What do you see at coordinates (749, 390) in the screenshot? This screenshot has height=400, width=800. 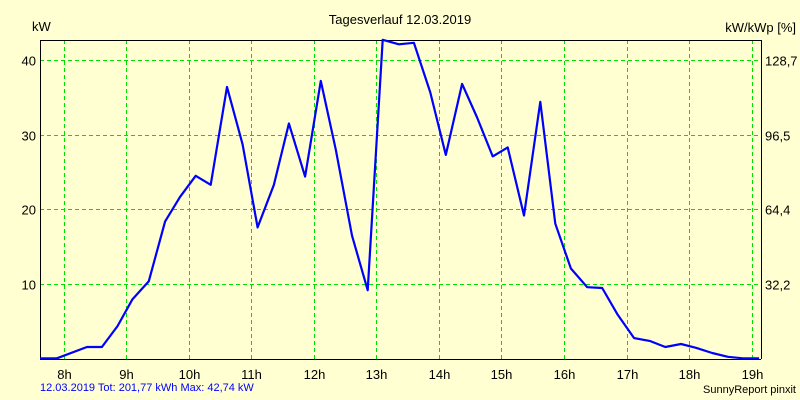 I see `credit-text: SunnyReport pinxit` at bounding box center [749, 390].